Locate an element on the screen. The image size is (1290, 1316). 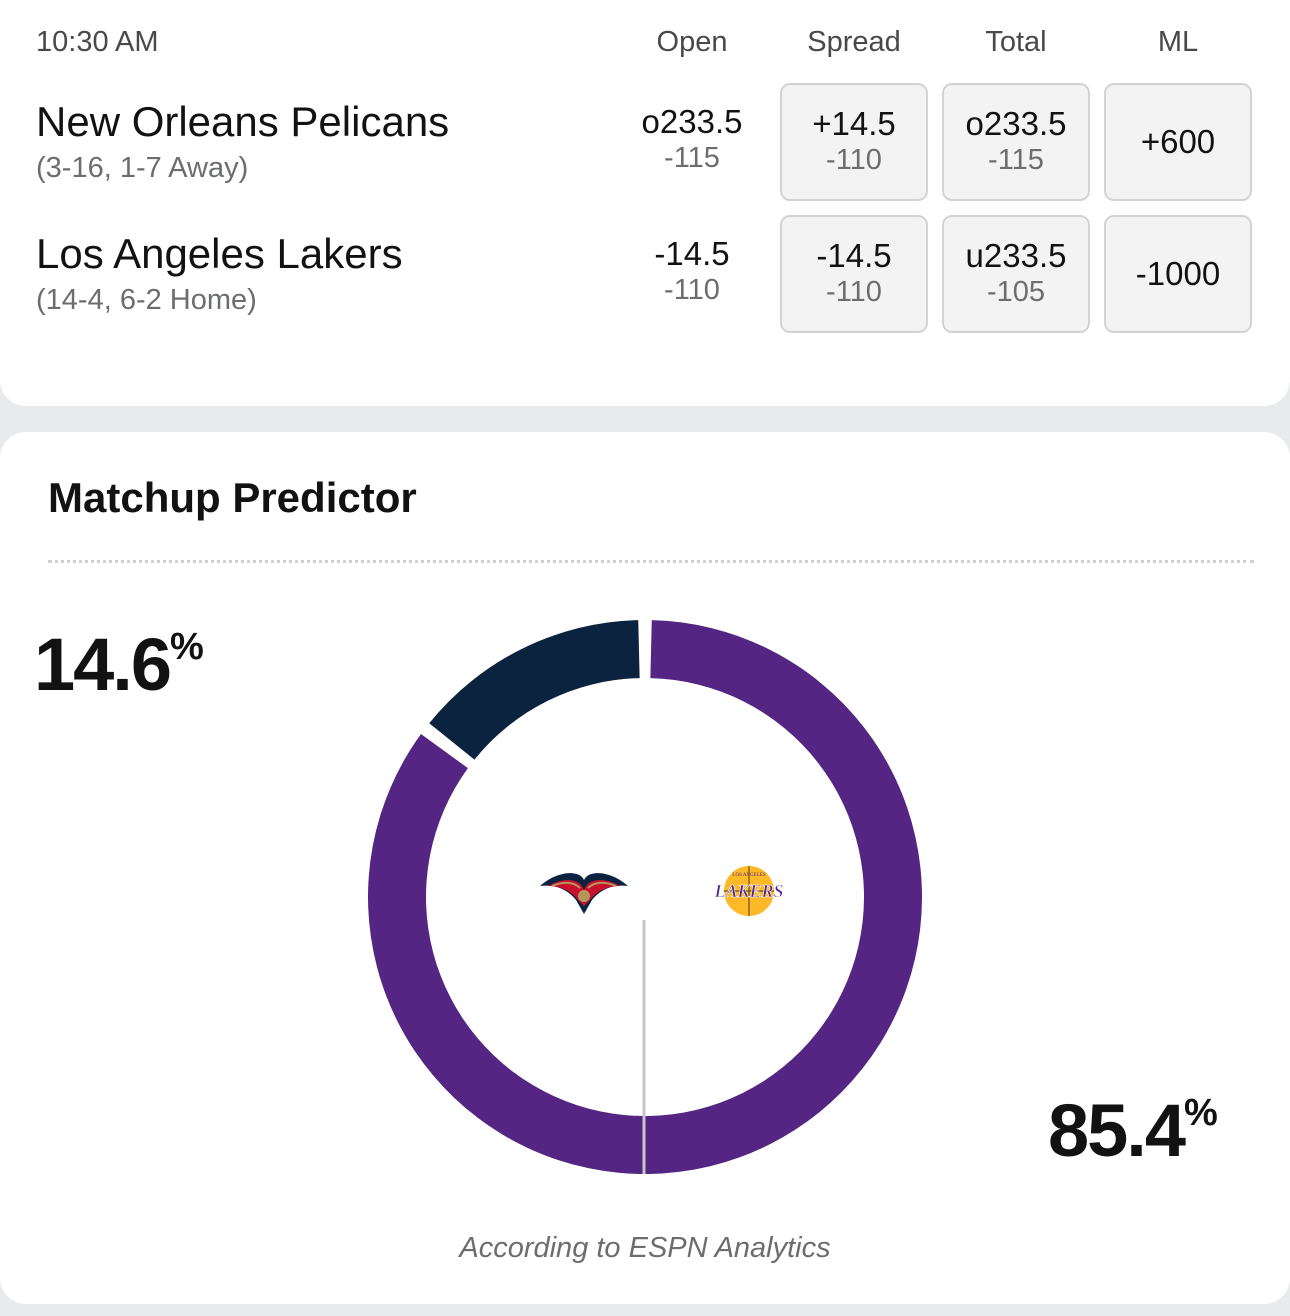
game-time: 10:30 AM is located at coordinates (97, 42).